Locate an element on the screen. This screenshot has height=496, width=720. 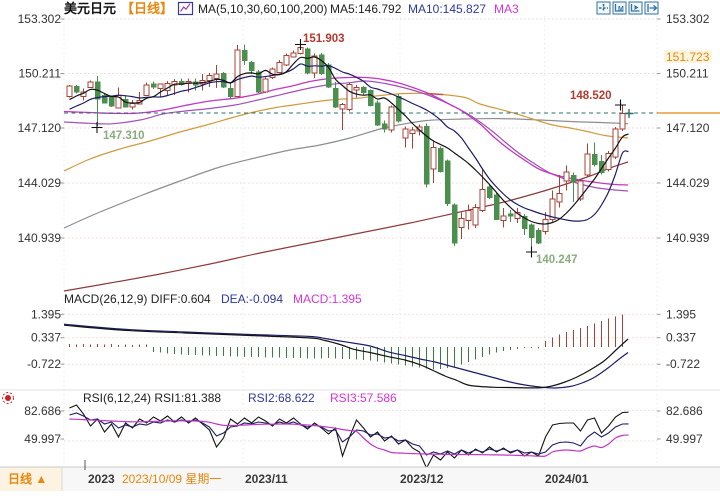
svg-text: MA10:145.827 is located at coordinates (447, 9).